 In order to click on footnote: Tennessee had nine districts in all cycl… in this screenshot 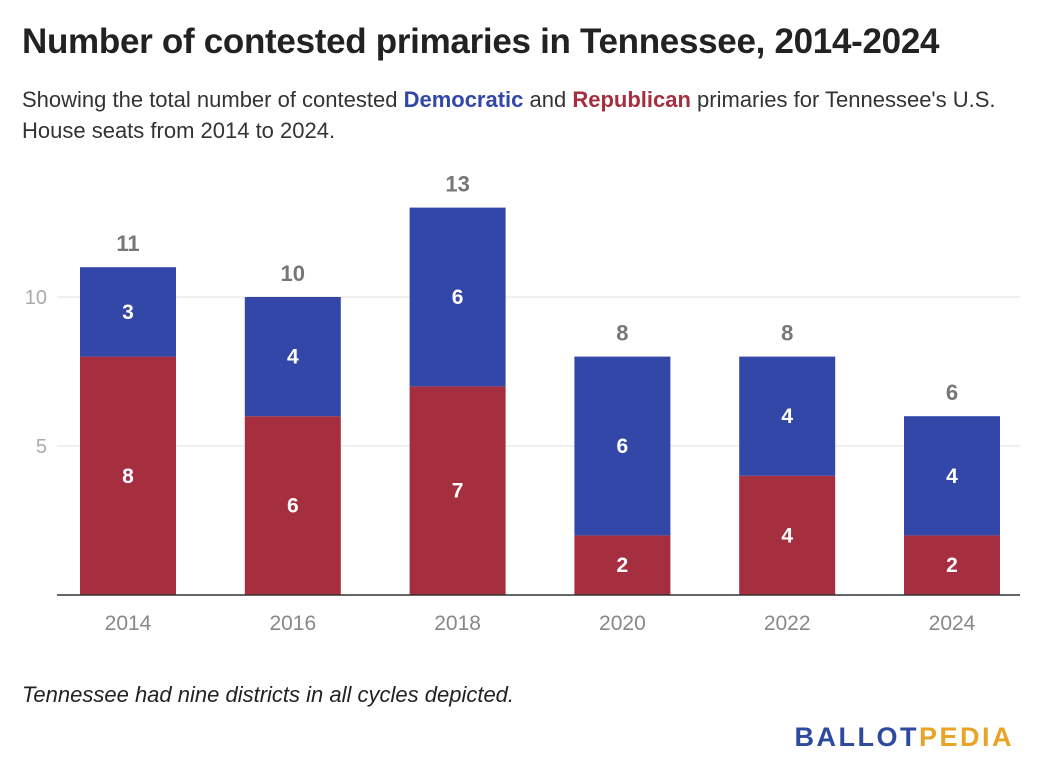, I will do `click(268, 694)`.